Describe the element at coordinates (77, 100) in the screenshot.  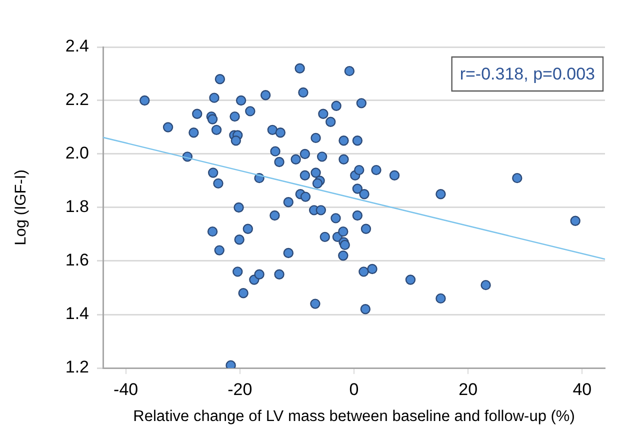
I see `y-tick-label: 2.2` at that location.